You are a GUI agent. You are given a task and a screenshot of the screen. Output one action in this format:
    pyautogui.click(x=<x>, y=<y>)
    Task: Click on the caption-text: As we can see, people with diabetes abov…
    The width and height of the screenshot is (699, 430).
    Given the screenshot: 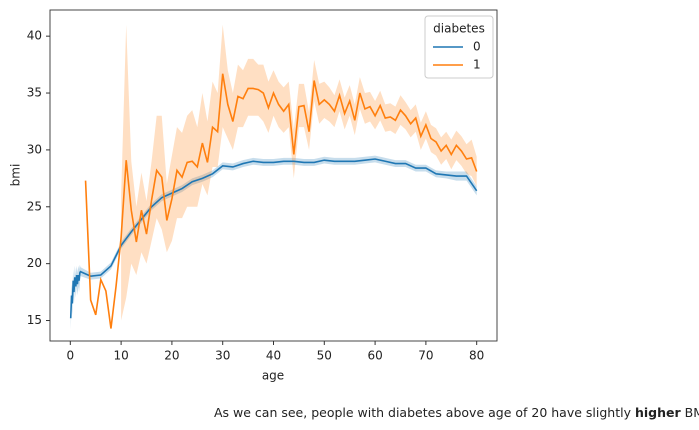 What is the action you would take?
    pyautogui.click(x=424, y=412)
    